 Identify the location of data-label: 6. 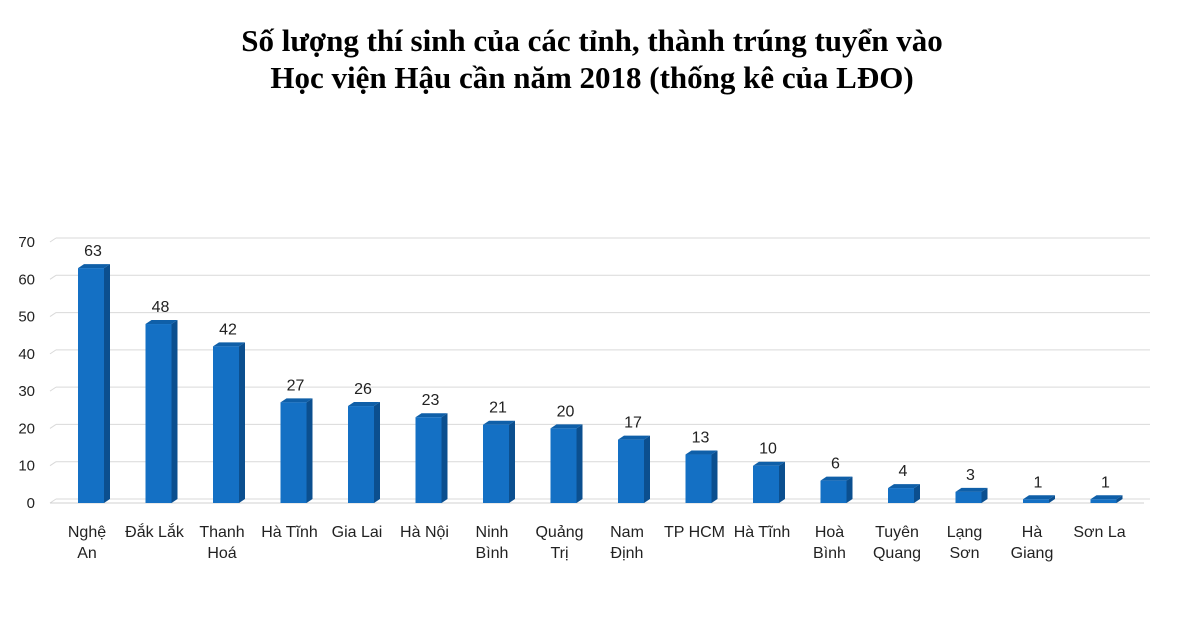
(835, 464).